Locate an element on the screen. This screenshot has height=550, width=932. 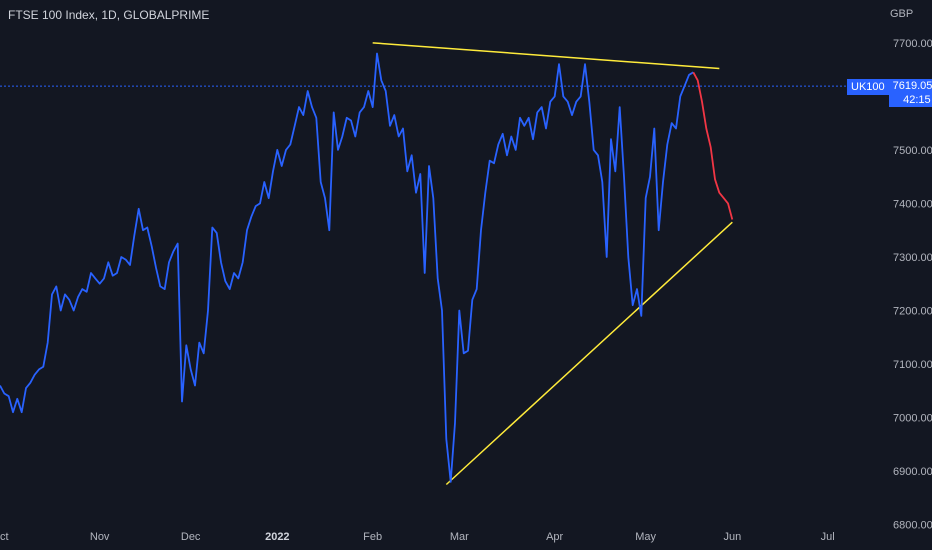
y-tick-label: 7700.00 is located at coordinates (912, 44).